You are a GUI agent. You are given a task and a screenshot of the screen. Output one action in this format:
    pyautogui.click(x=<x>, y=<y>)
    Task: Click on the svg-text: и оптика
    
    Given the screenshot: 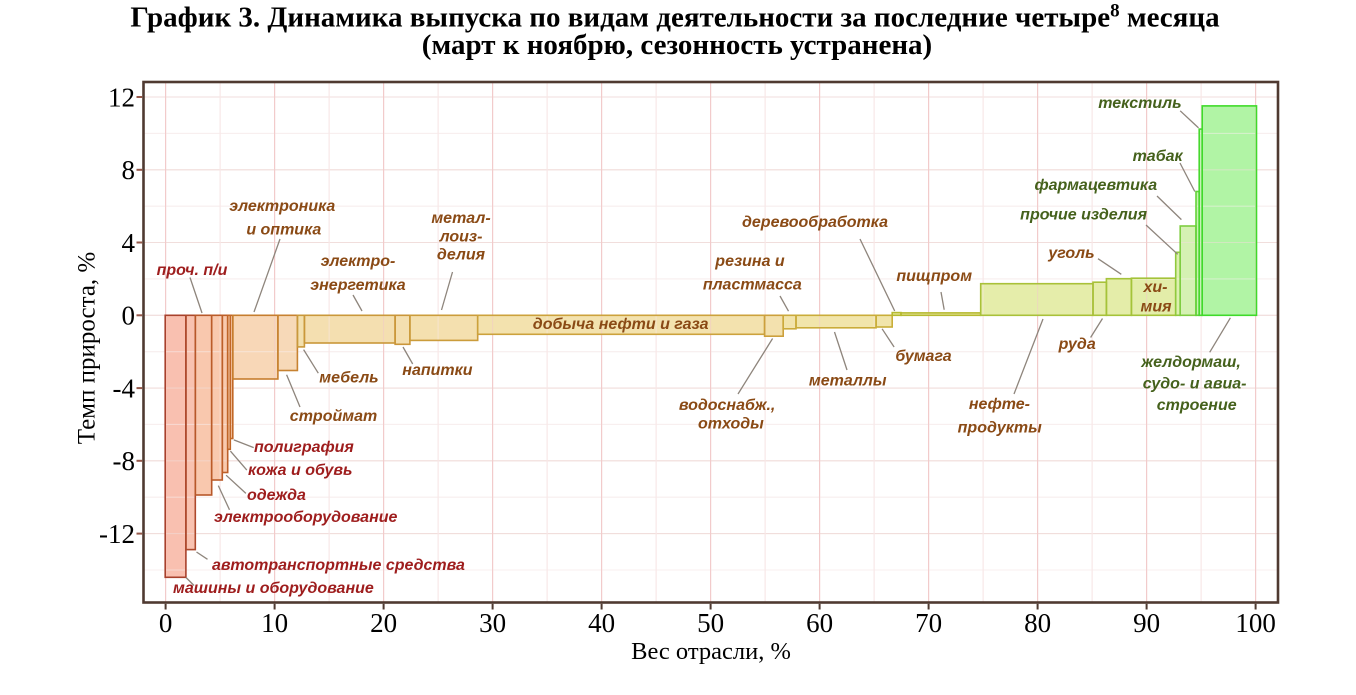 What is the action you would take?
    pyautogui.click(x=283, y=230)
    